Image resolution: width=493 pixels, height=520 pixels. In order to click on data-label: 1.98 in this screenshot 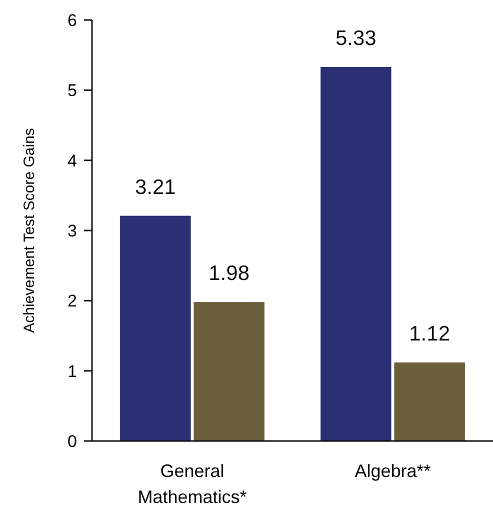, I will do `click(229, 274)`.